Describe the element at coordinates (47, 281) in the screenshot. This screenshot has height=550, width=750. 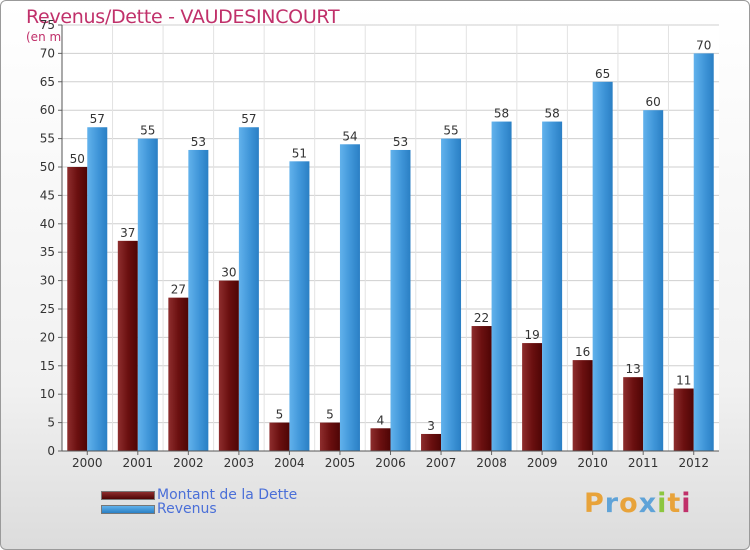
I see `y-tick-label: 30` at that location.